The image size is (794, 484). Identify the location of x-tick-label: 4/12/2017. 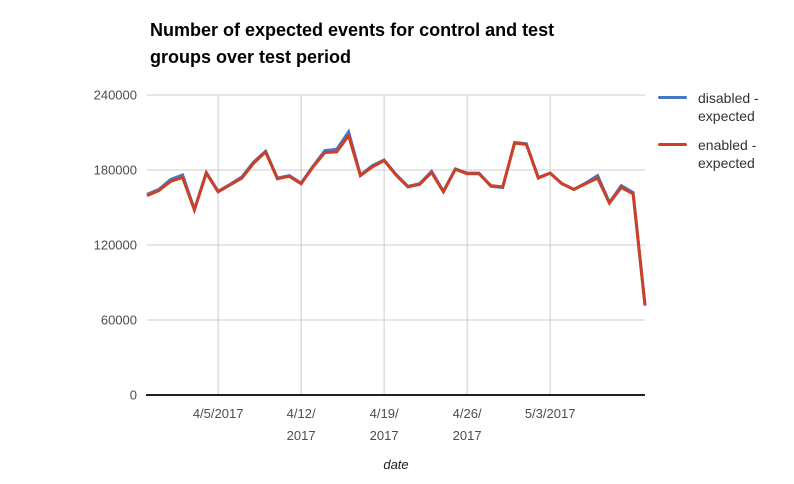
(301, 424).